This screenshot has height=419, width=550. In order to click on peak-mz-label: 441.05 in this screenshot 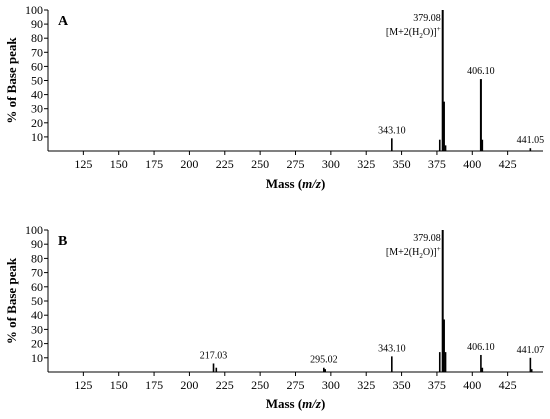, I will do `click(531, 140)`.